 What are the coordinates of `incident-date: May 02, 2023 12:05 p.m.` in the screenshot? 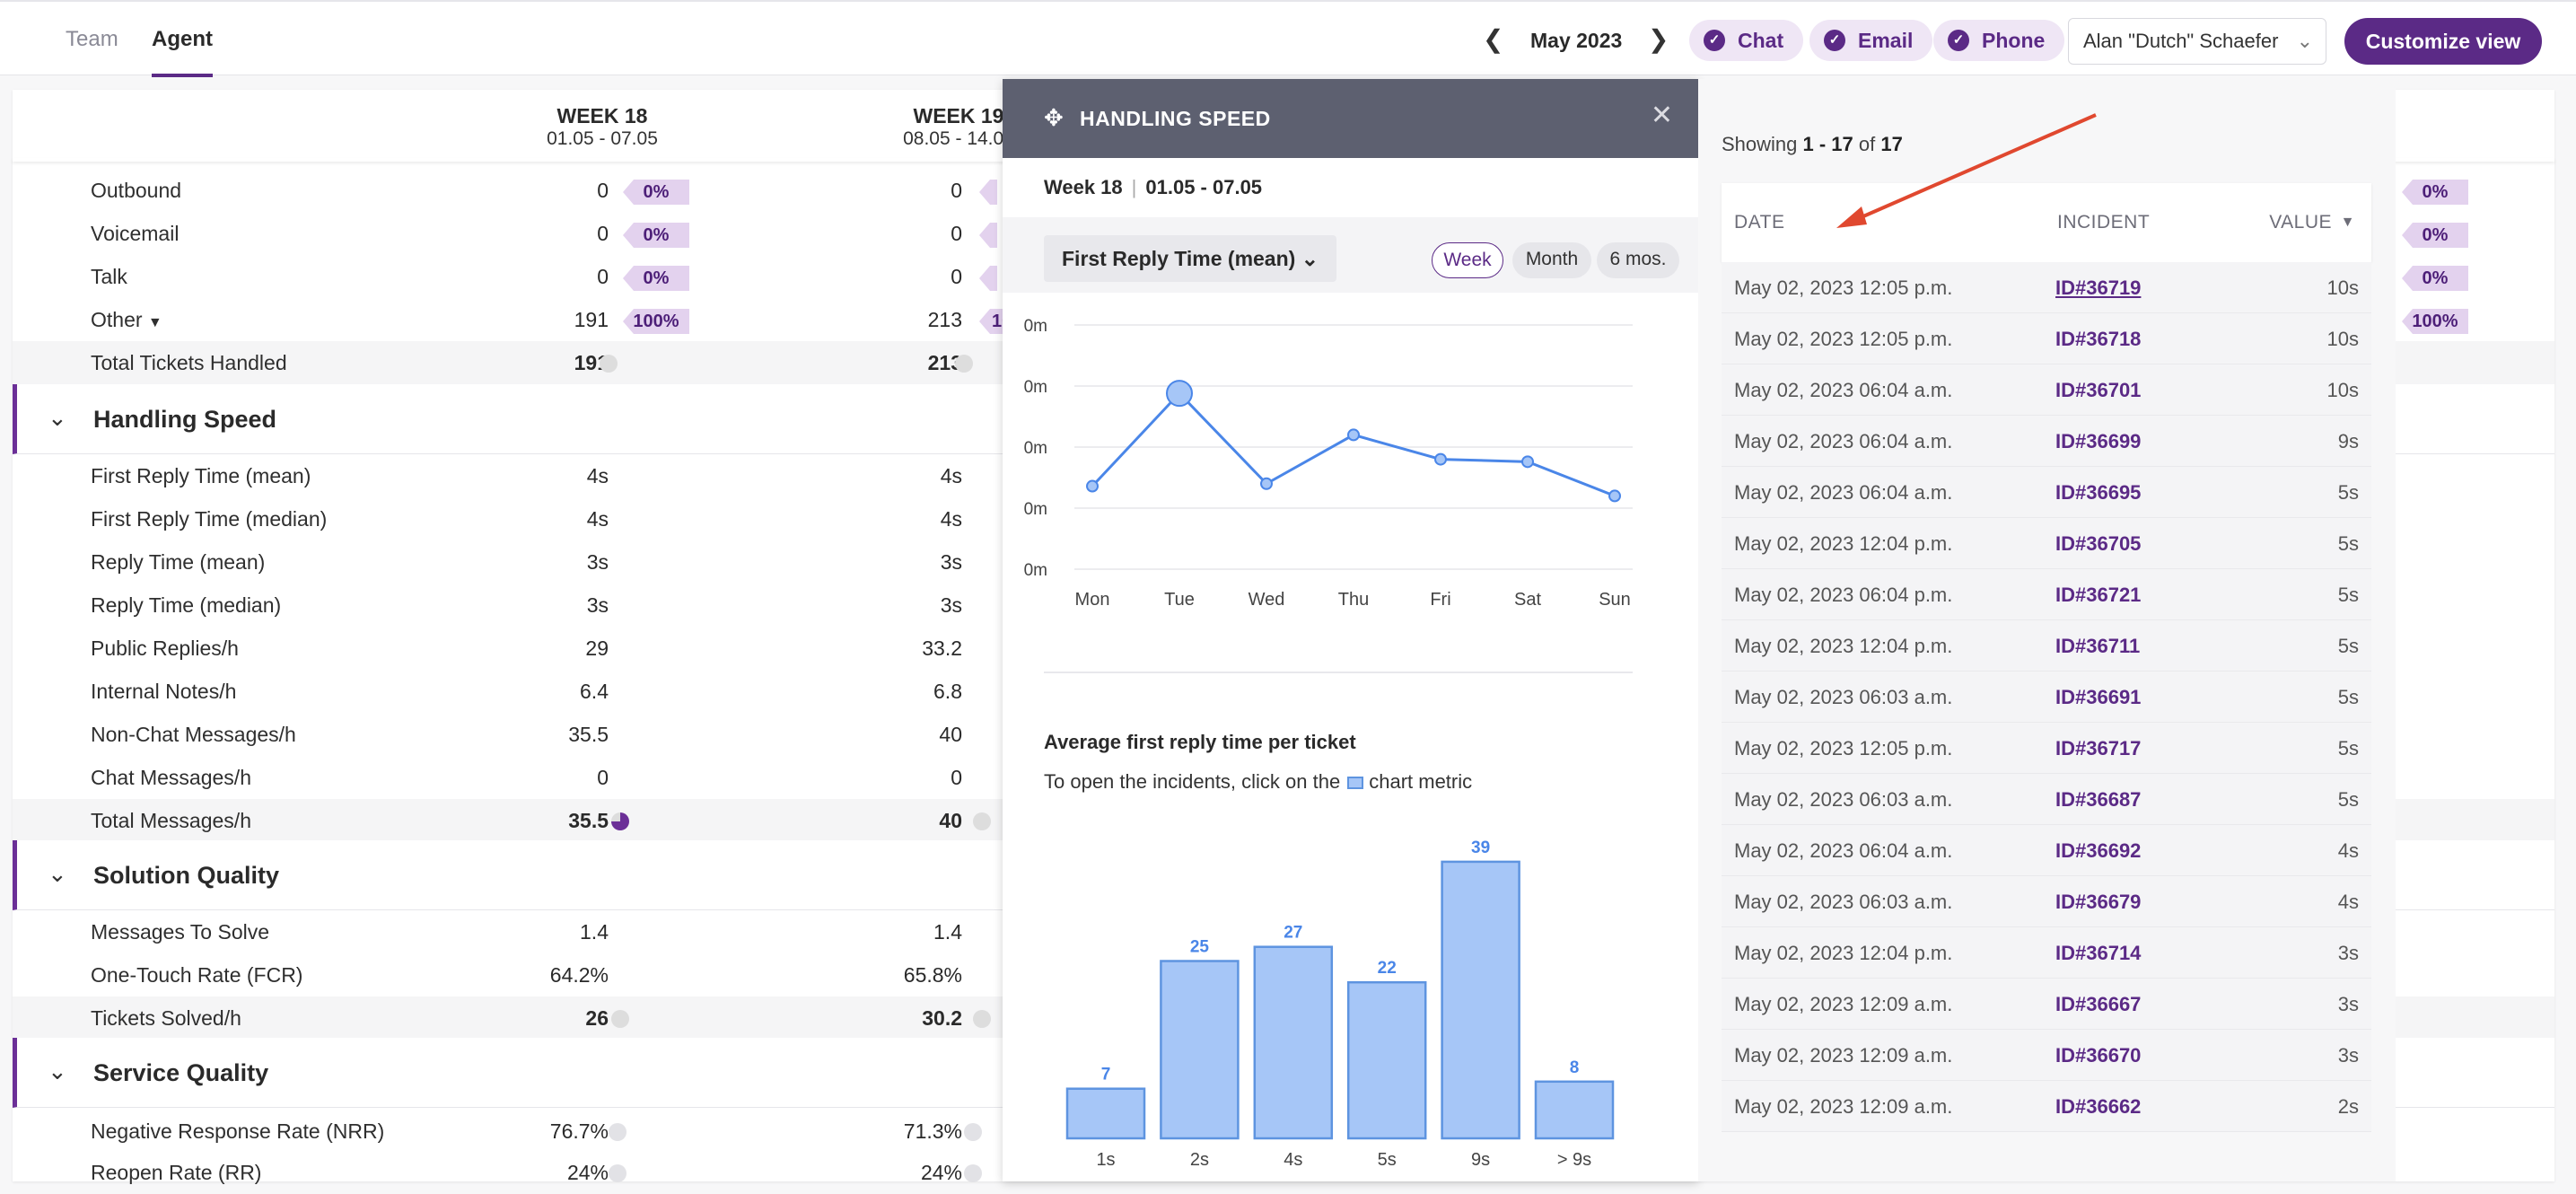 It's located at (1843, 339).